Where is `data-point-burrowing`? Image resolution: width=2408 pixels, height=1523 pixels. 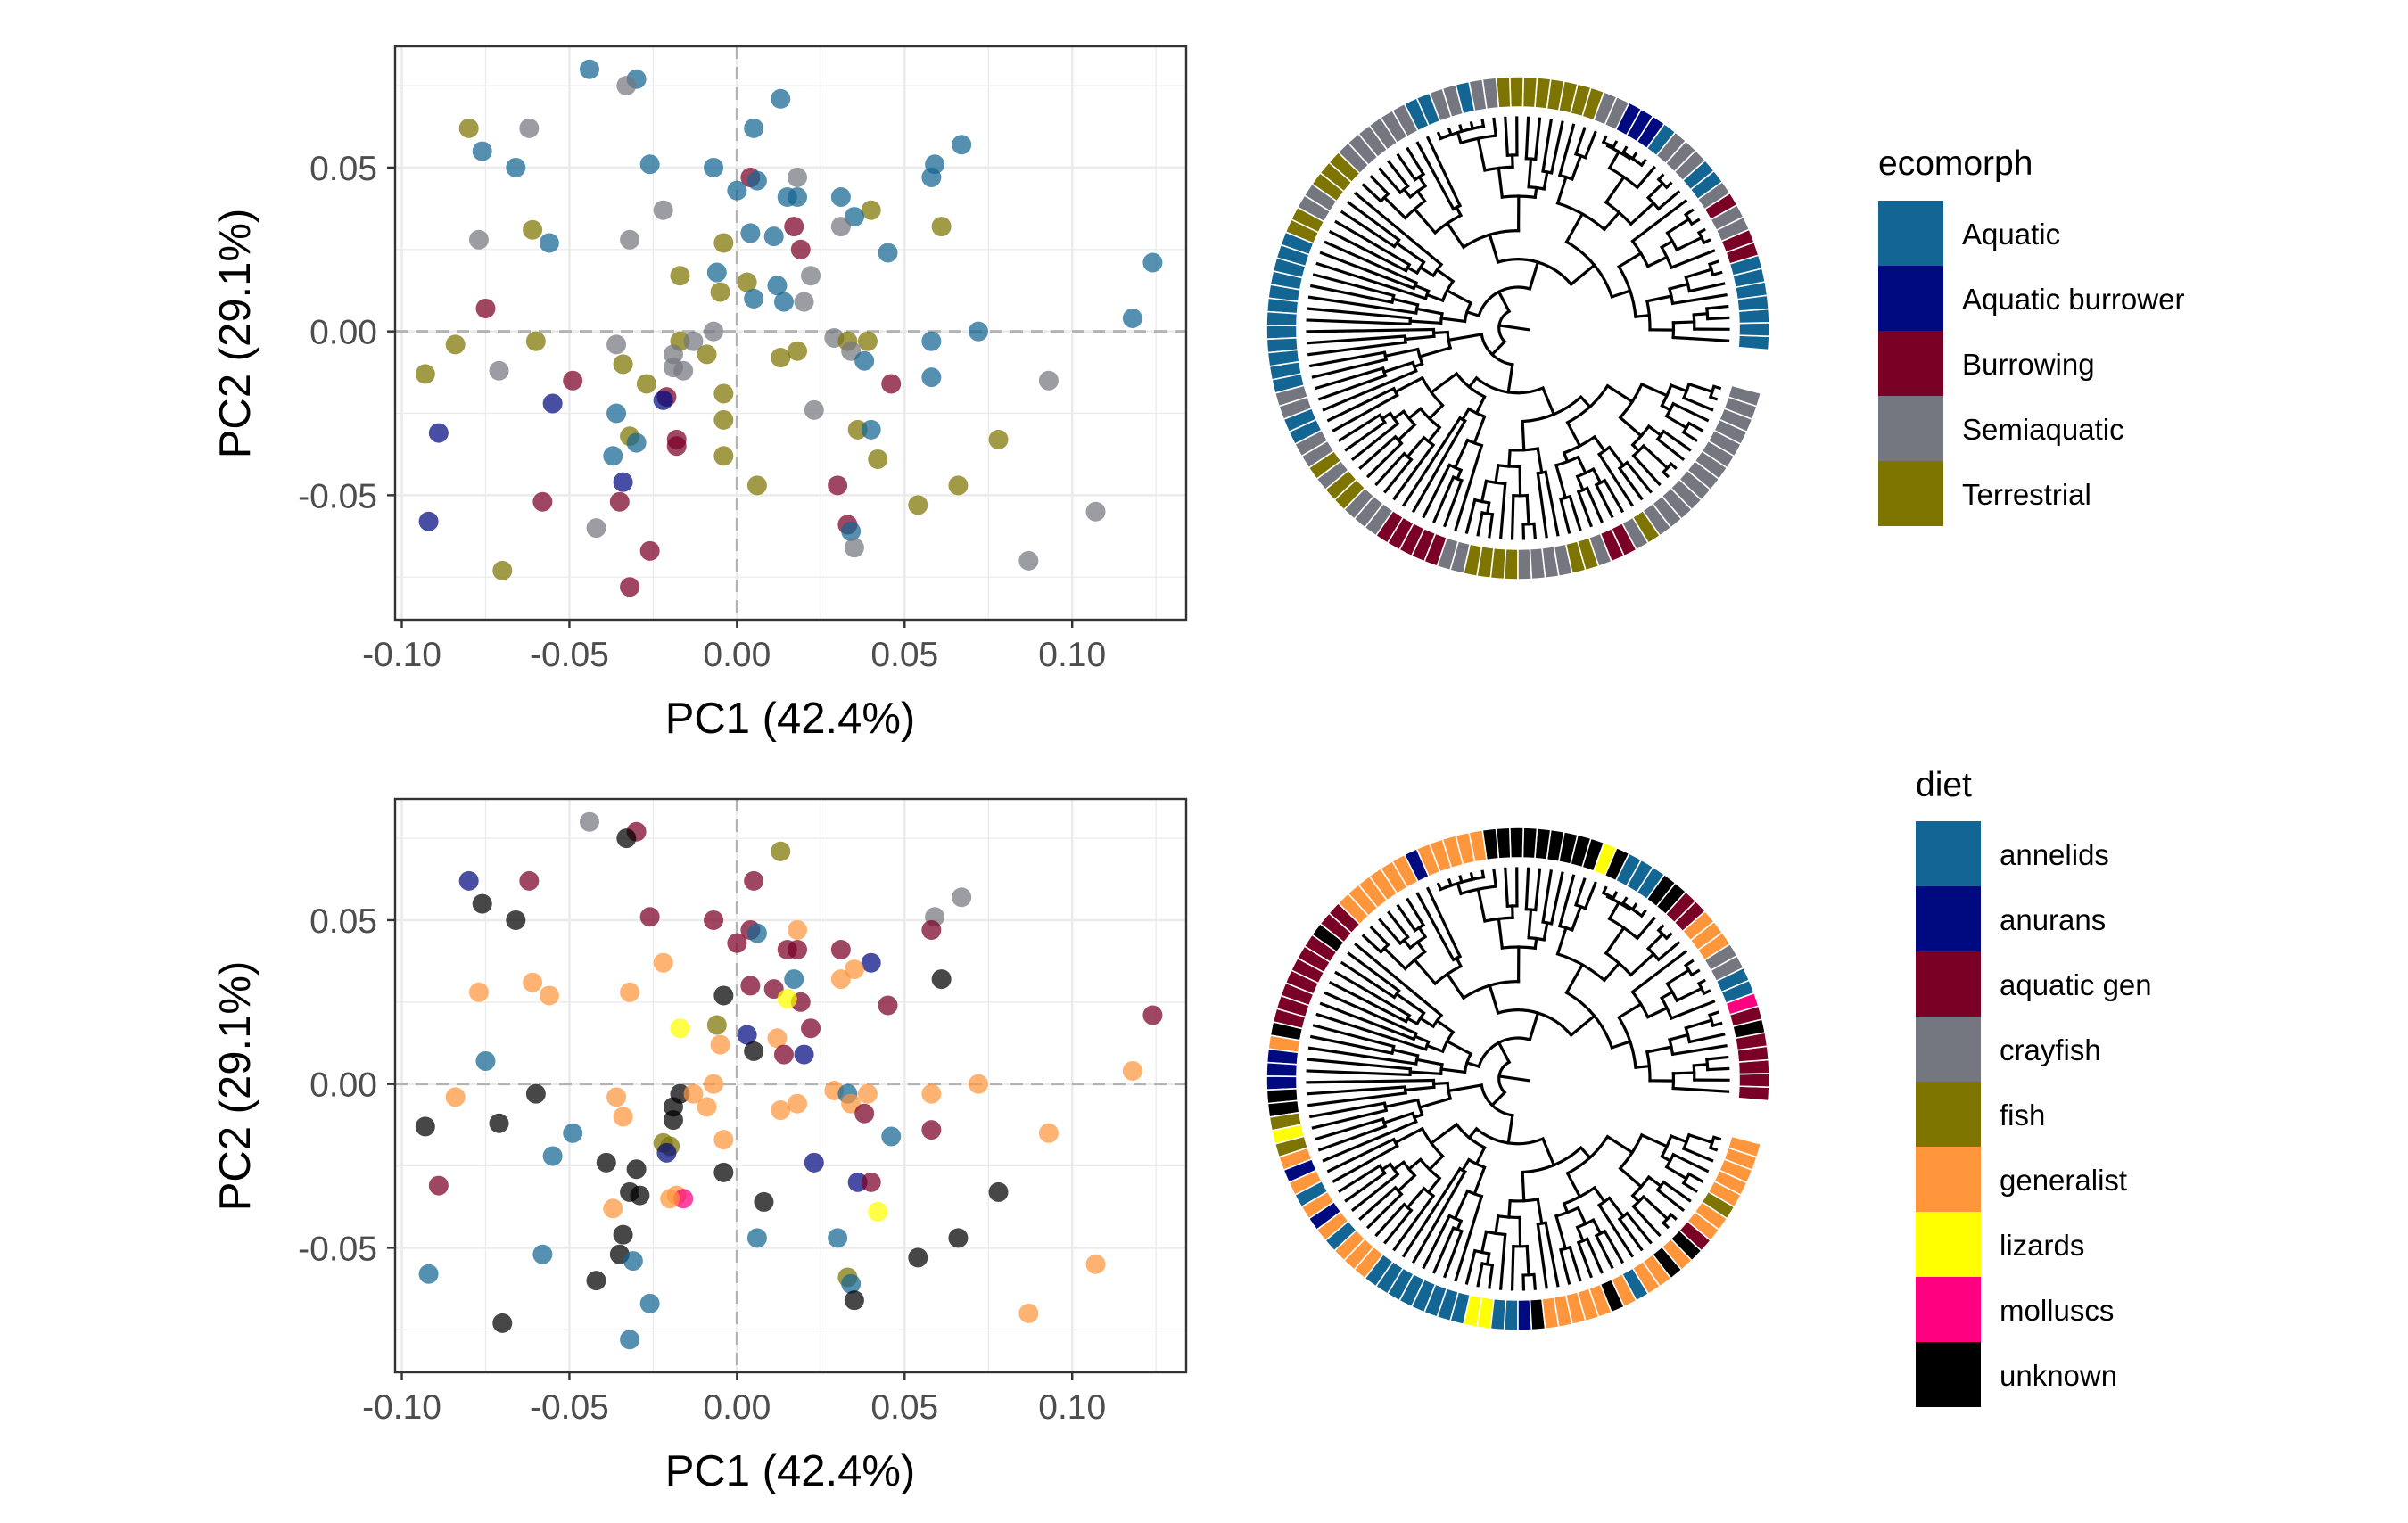
data-point-burrowing is located at coordinates (676, 446).